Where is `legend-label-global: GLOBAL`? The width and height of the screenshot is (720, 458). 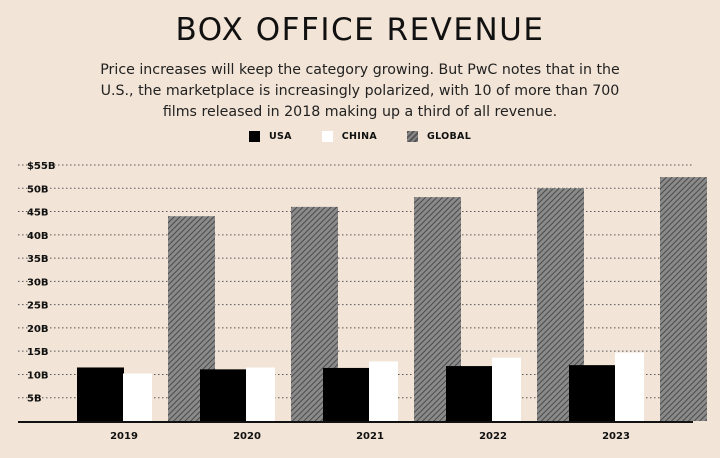
legend-label-global: GLOBAL is located at coordinates (449, 136).